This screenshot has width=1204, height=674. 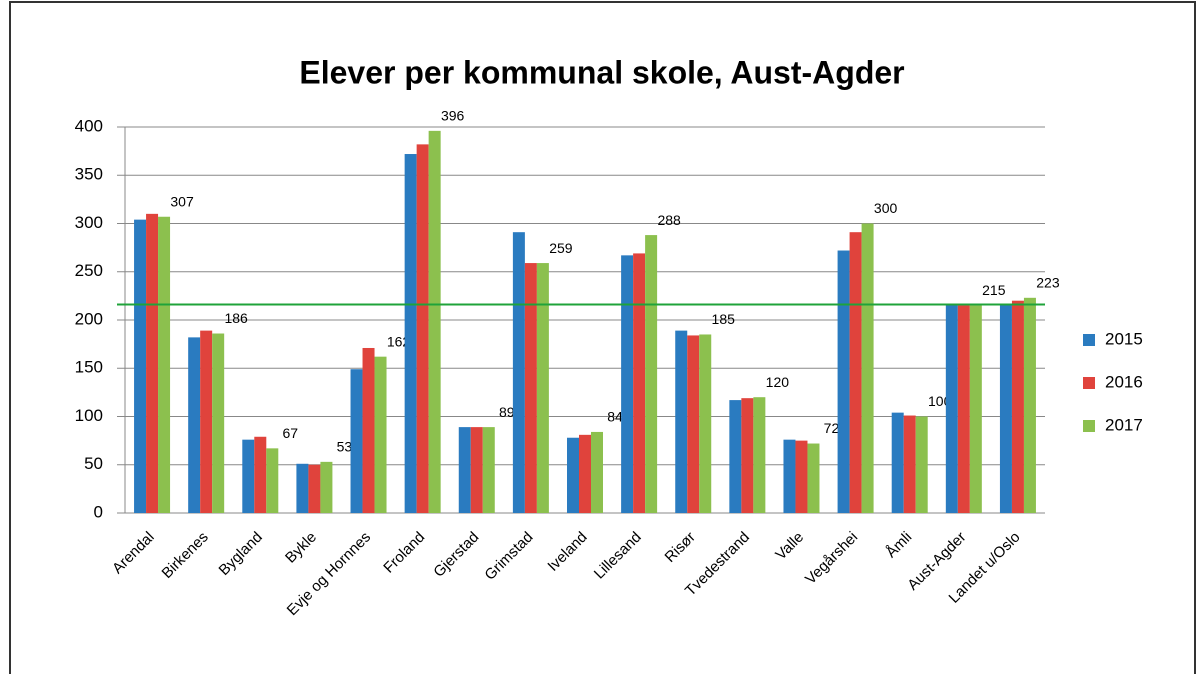 I want to click on y-tick-label: 150, so click(x=89, y=367).